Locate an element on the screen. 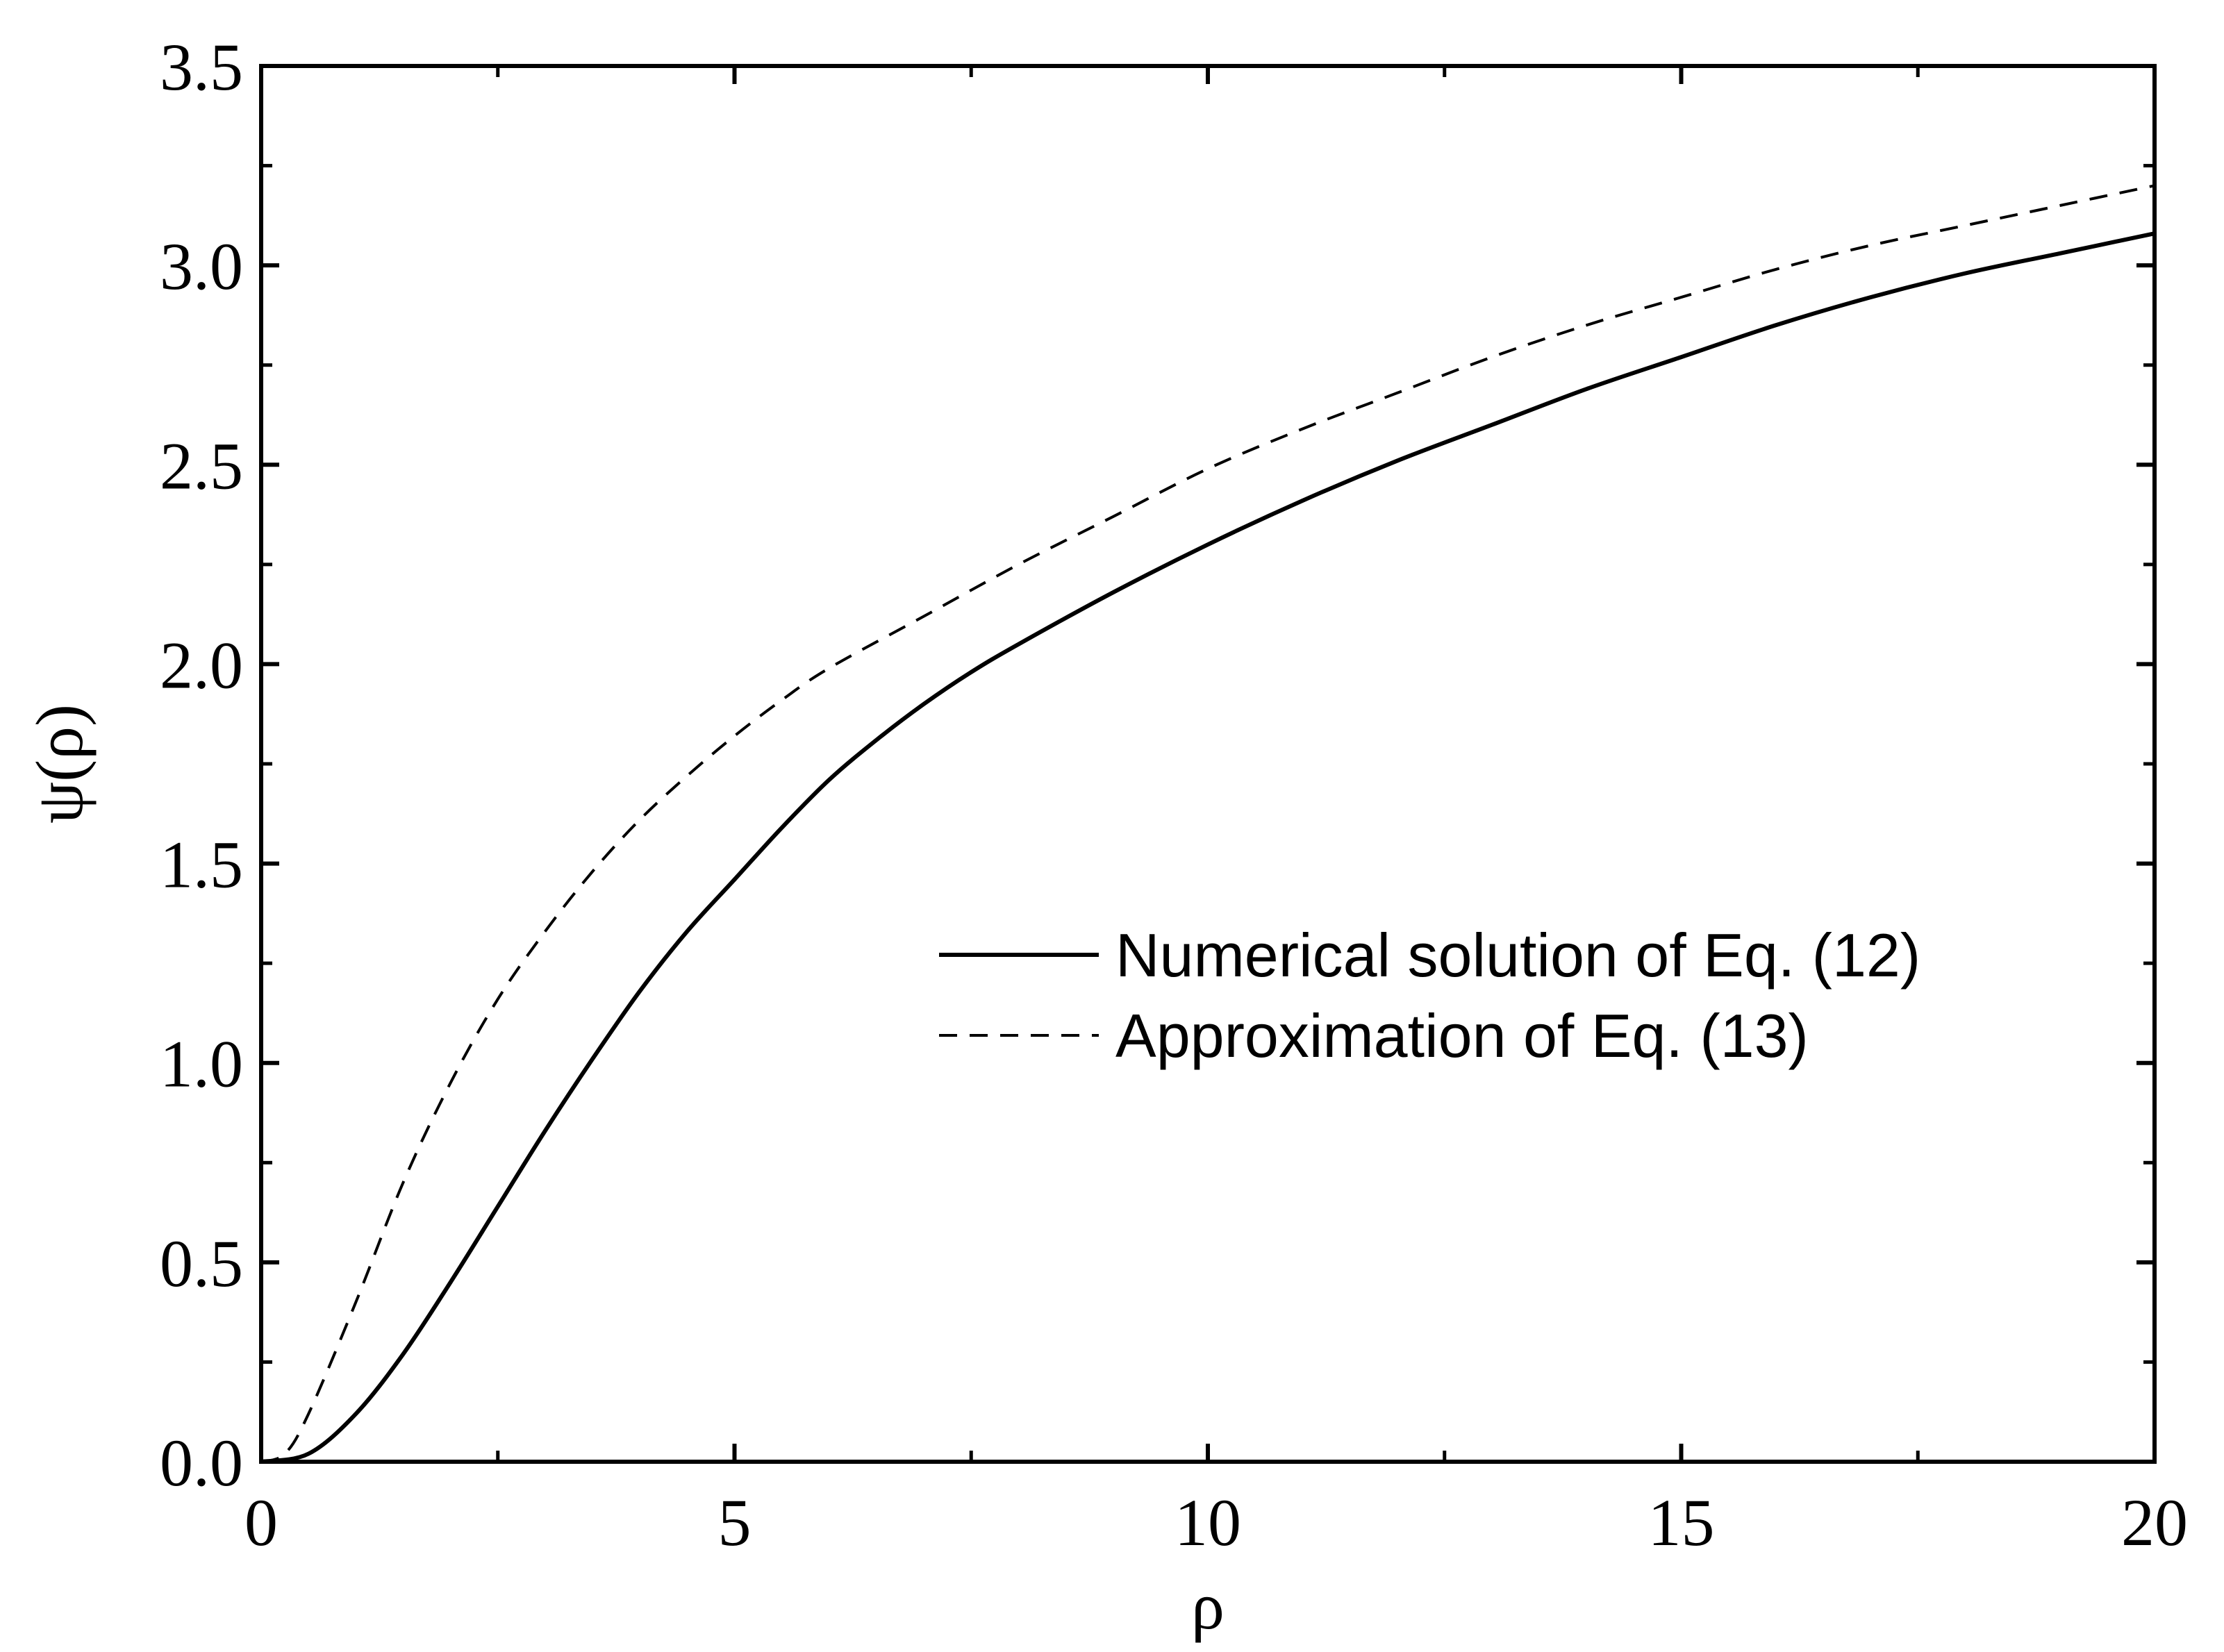  y-tick-label: 1.5 is located at coordinates (201, 865).